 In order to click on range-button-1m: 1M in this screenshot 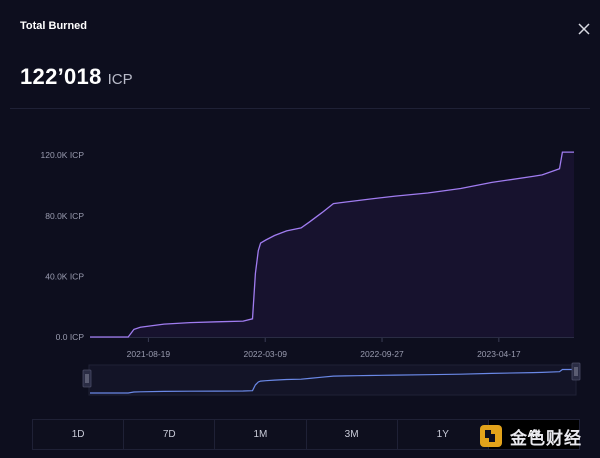, I will do `click(261, 434)`.